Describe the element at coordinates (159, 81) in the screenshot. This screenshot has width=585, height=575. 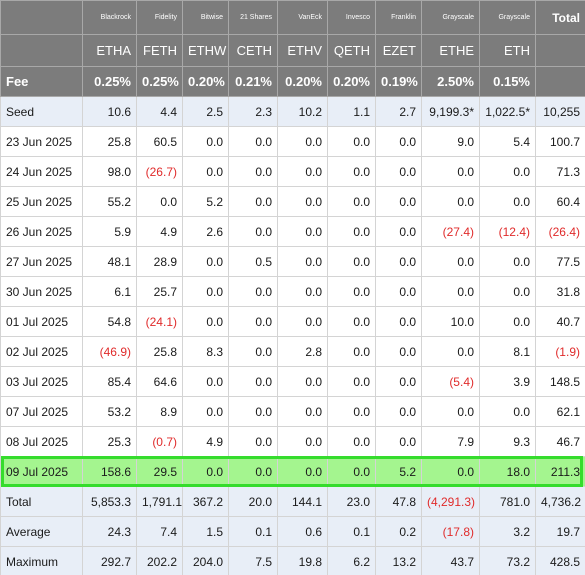
I see `fee-value: 0.25%` at that location.